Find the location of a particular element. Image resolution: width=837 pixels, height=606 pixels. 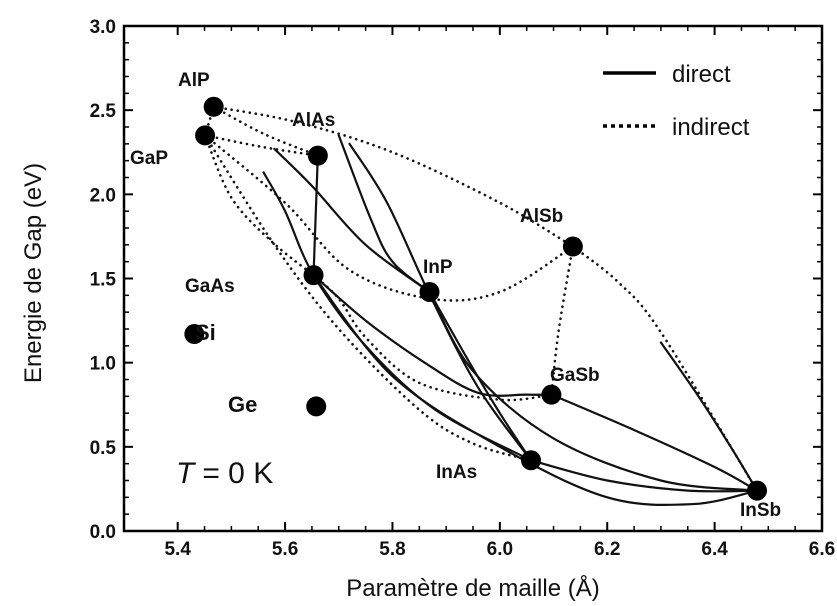

label-alp: AlP is located at coordinates (194, 80).